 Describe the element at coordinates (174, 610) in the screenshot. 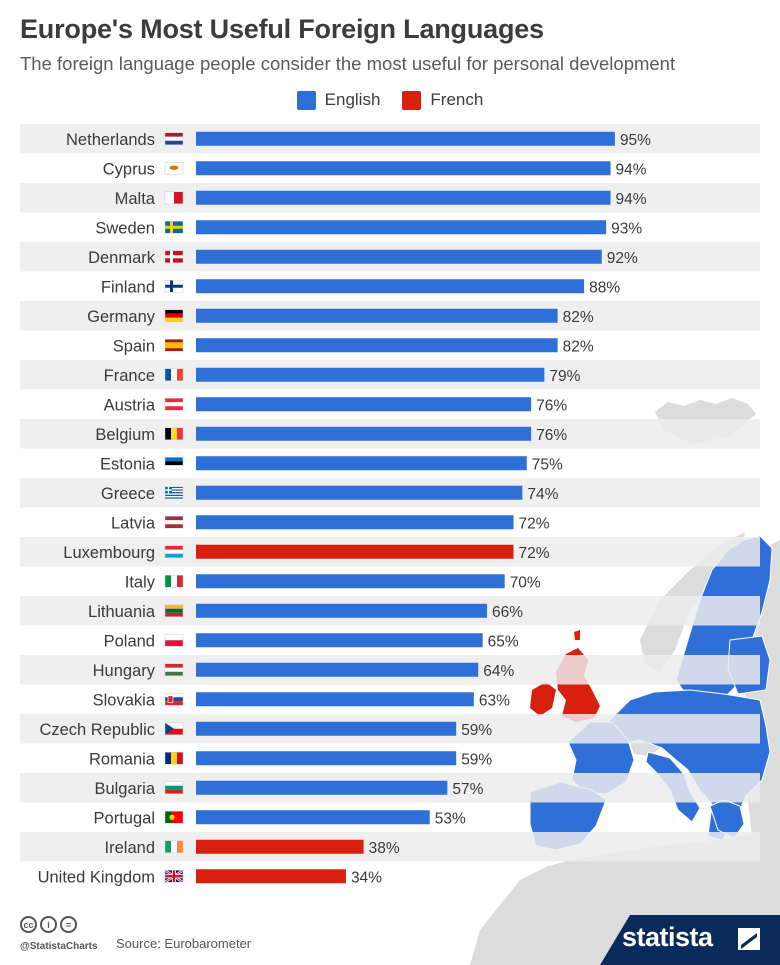

I see `lithuania-flag-icon` at that location.